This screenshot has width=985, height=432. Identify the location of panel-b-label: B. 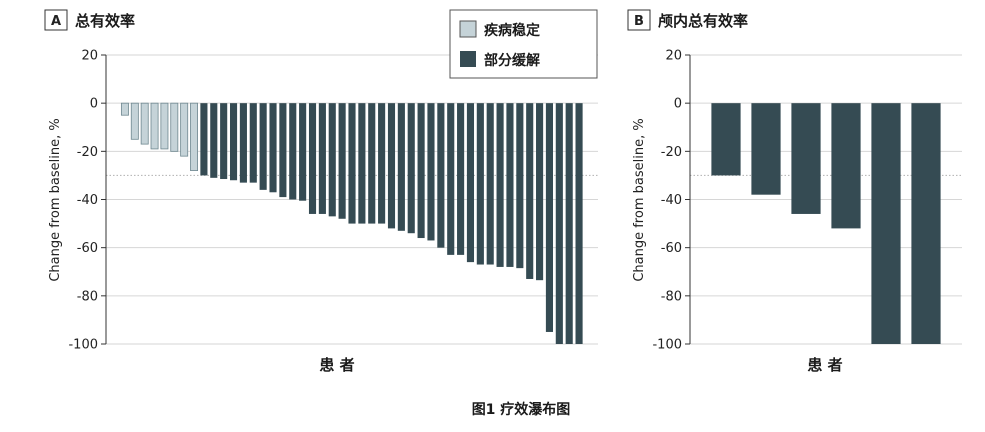
(639, 21).